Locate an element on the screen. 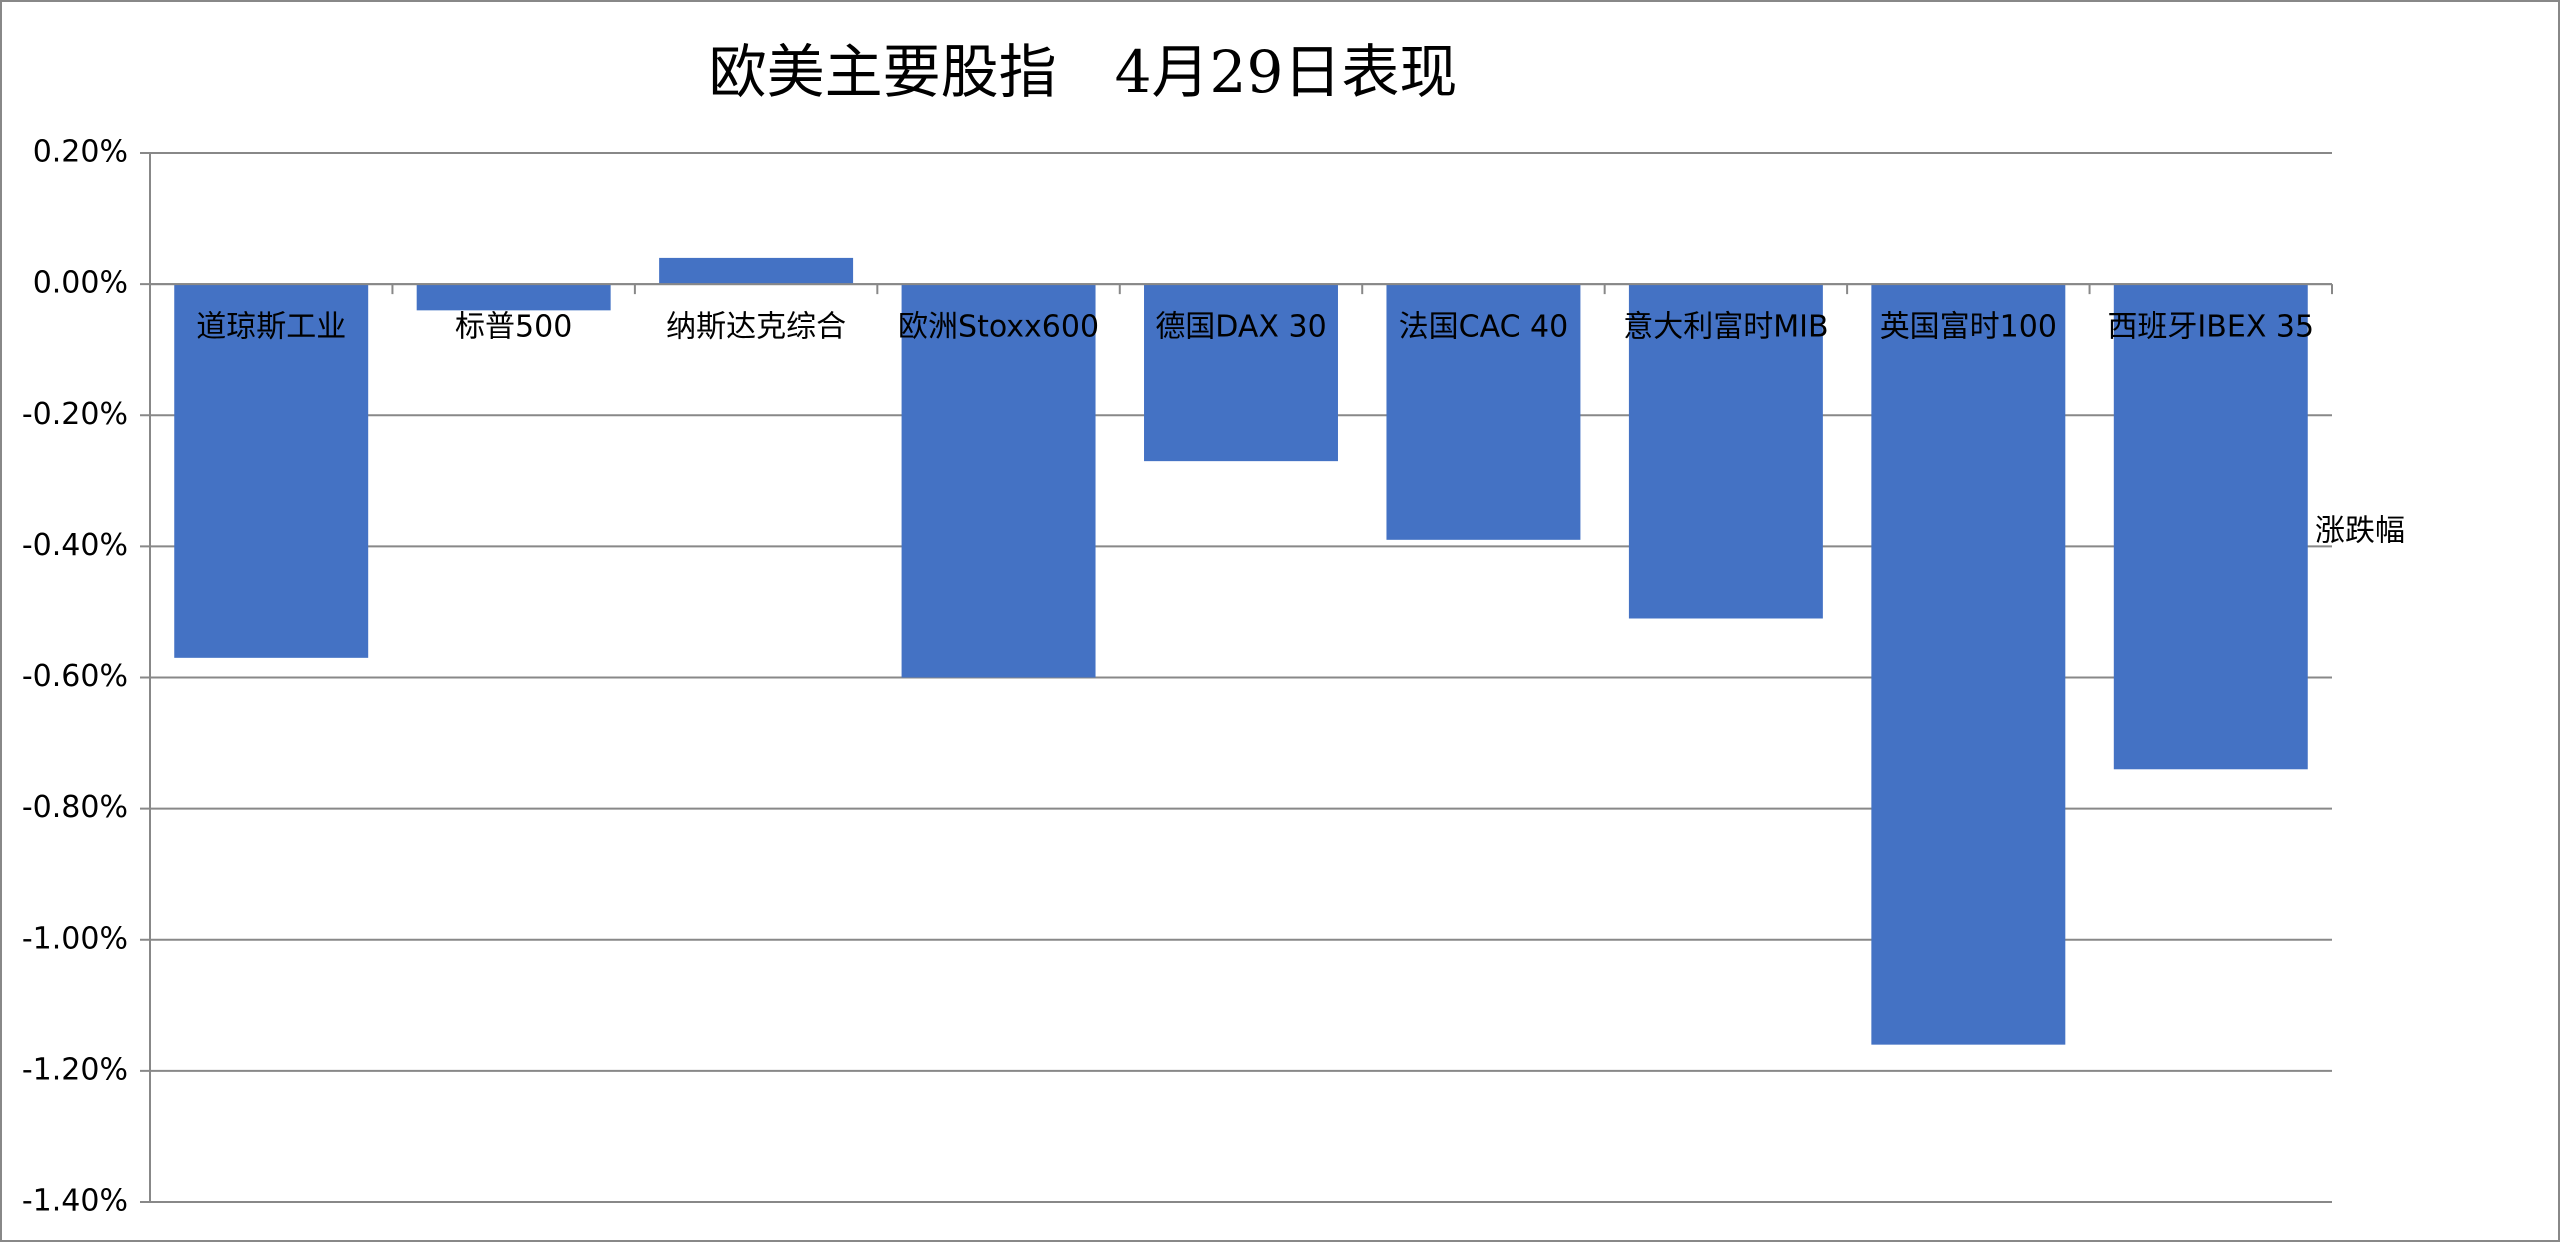 The height and width of the screenshot is (1242, 2560). x-tick-label: 法国CAC 40 is located at coordinates (1484, 327).